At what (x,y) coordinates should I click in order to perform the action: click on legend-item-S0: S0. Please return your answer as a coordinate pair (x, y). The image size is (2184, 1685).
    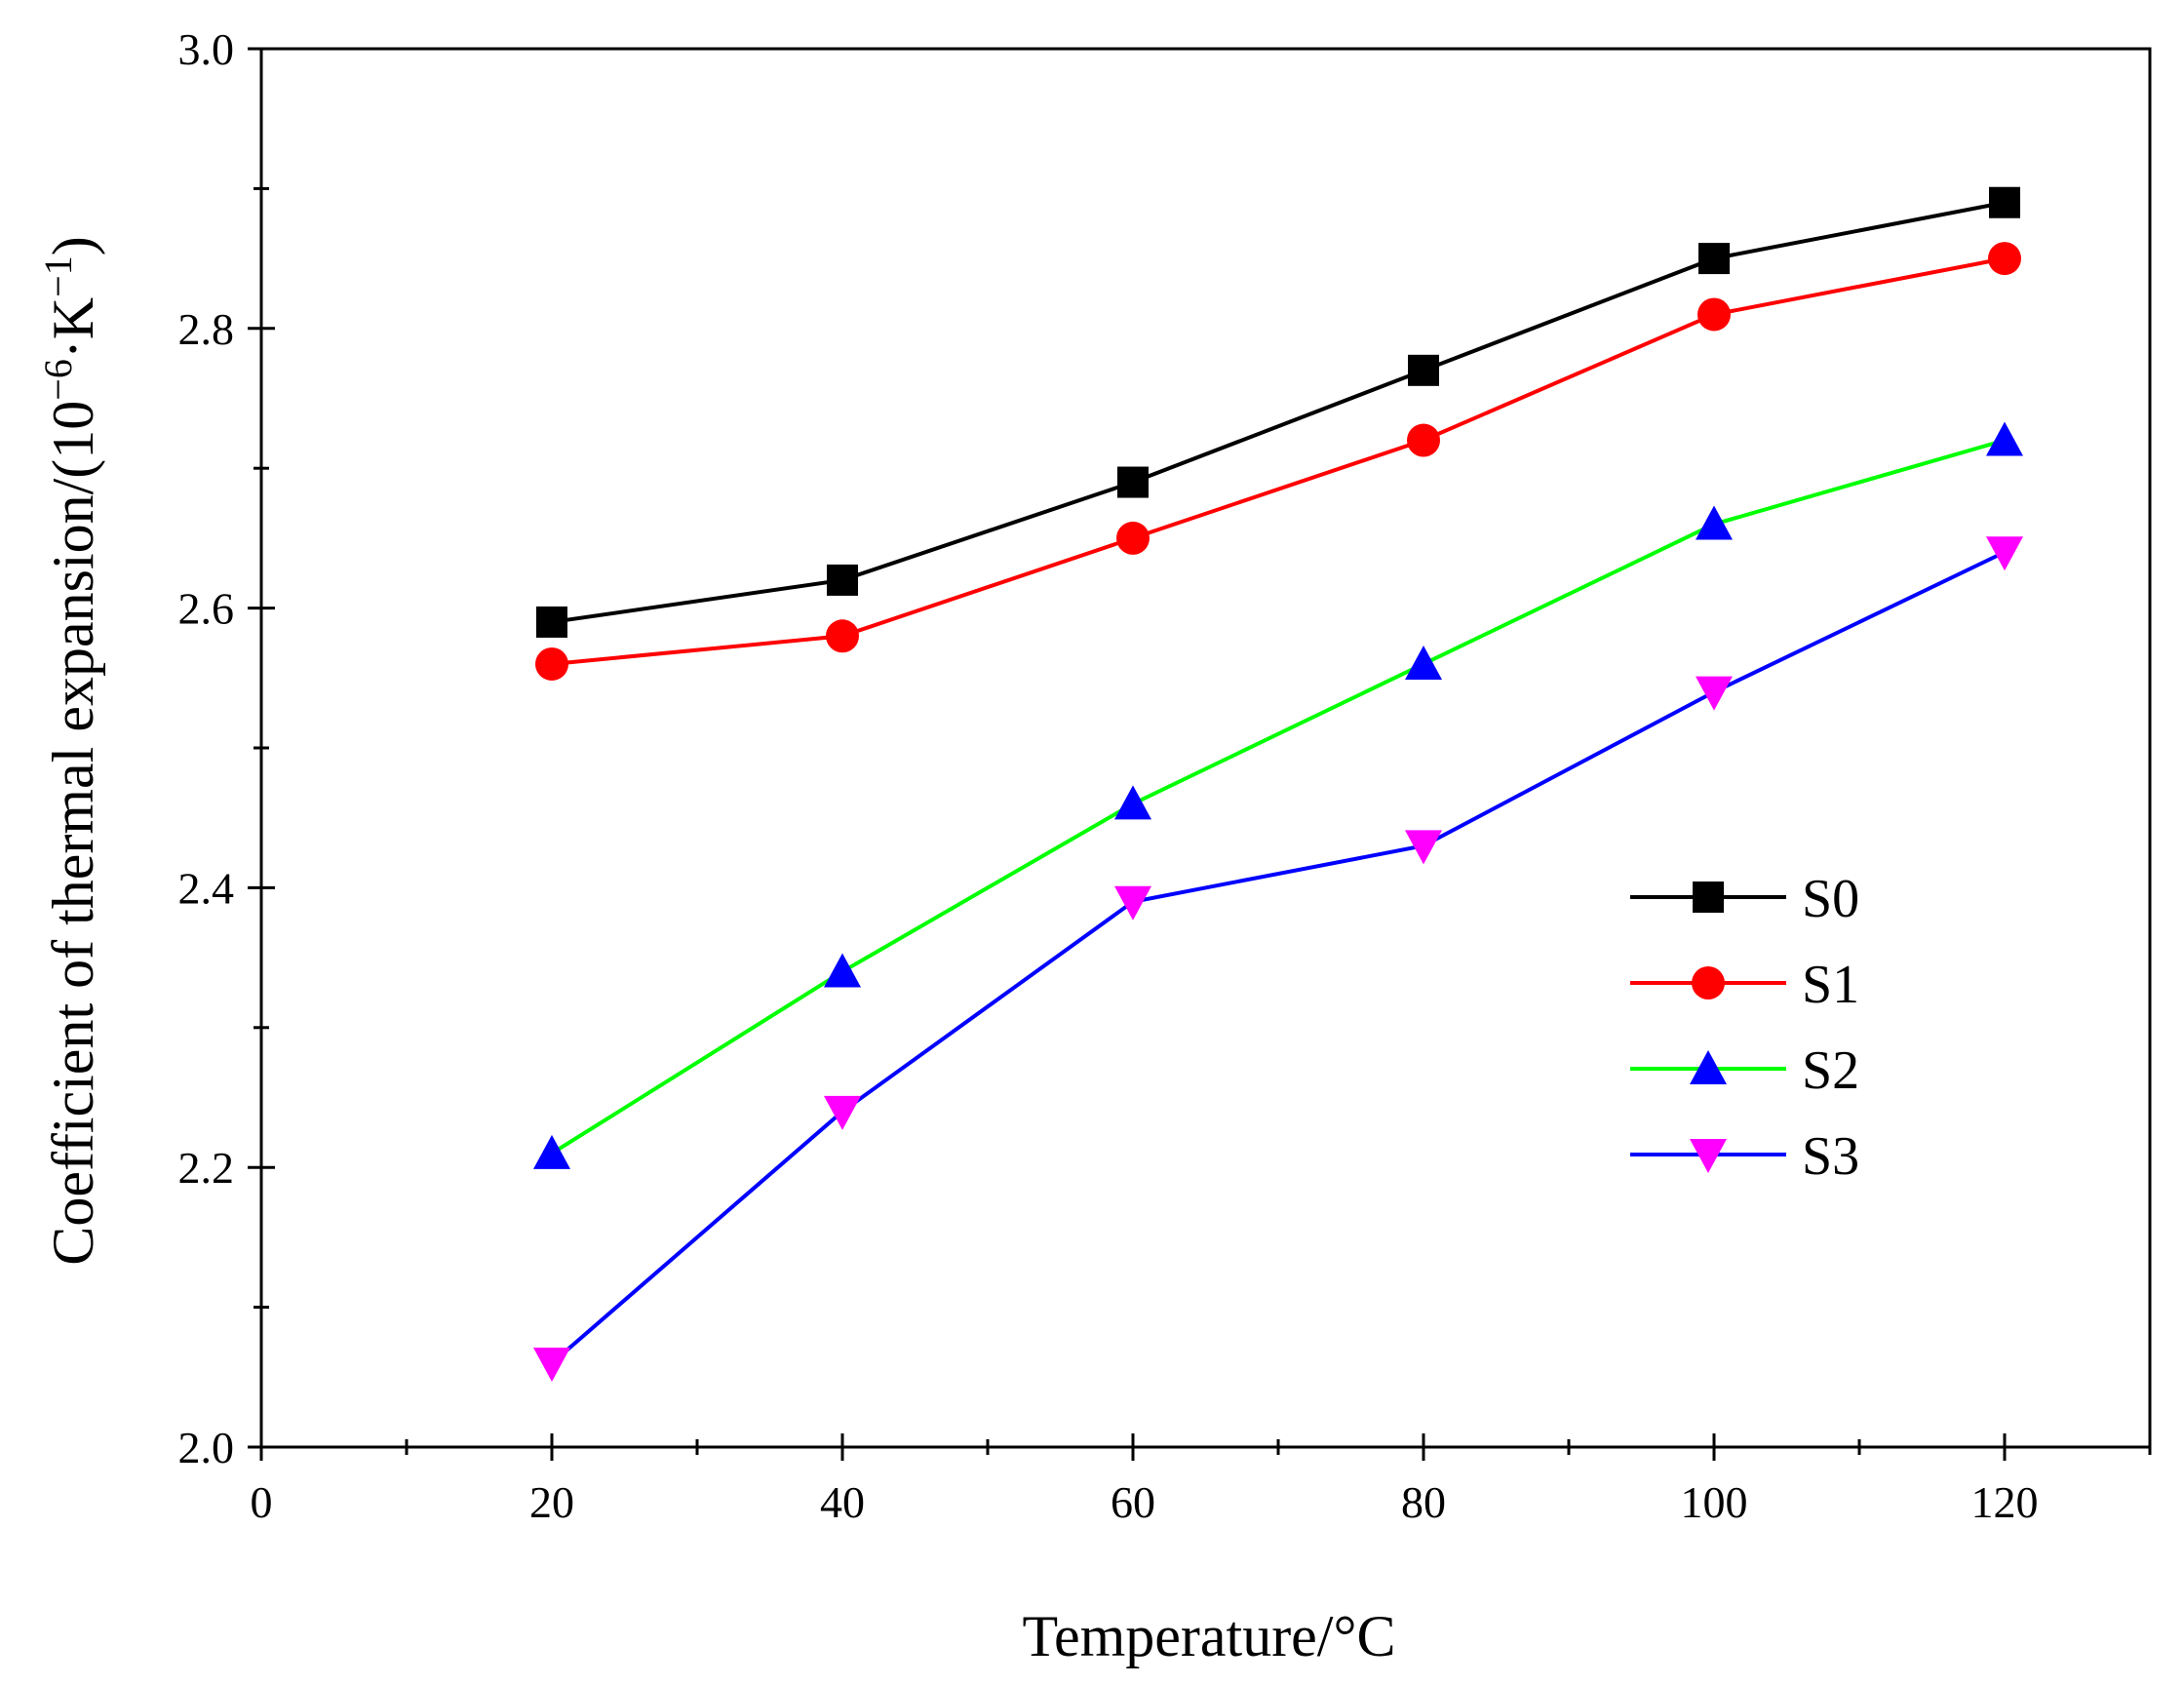
    Looking at the image, I should click on (1744, 899).